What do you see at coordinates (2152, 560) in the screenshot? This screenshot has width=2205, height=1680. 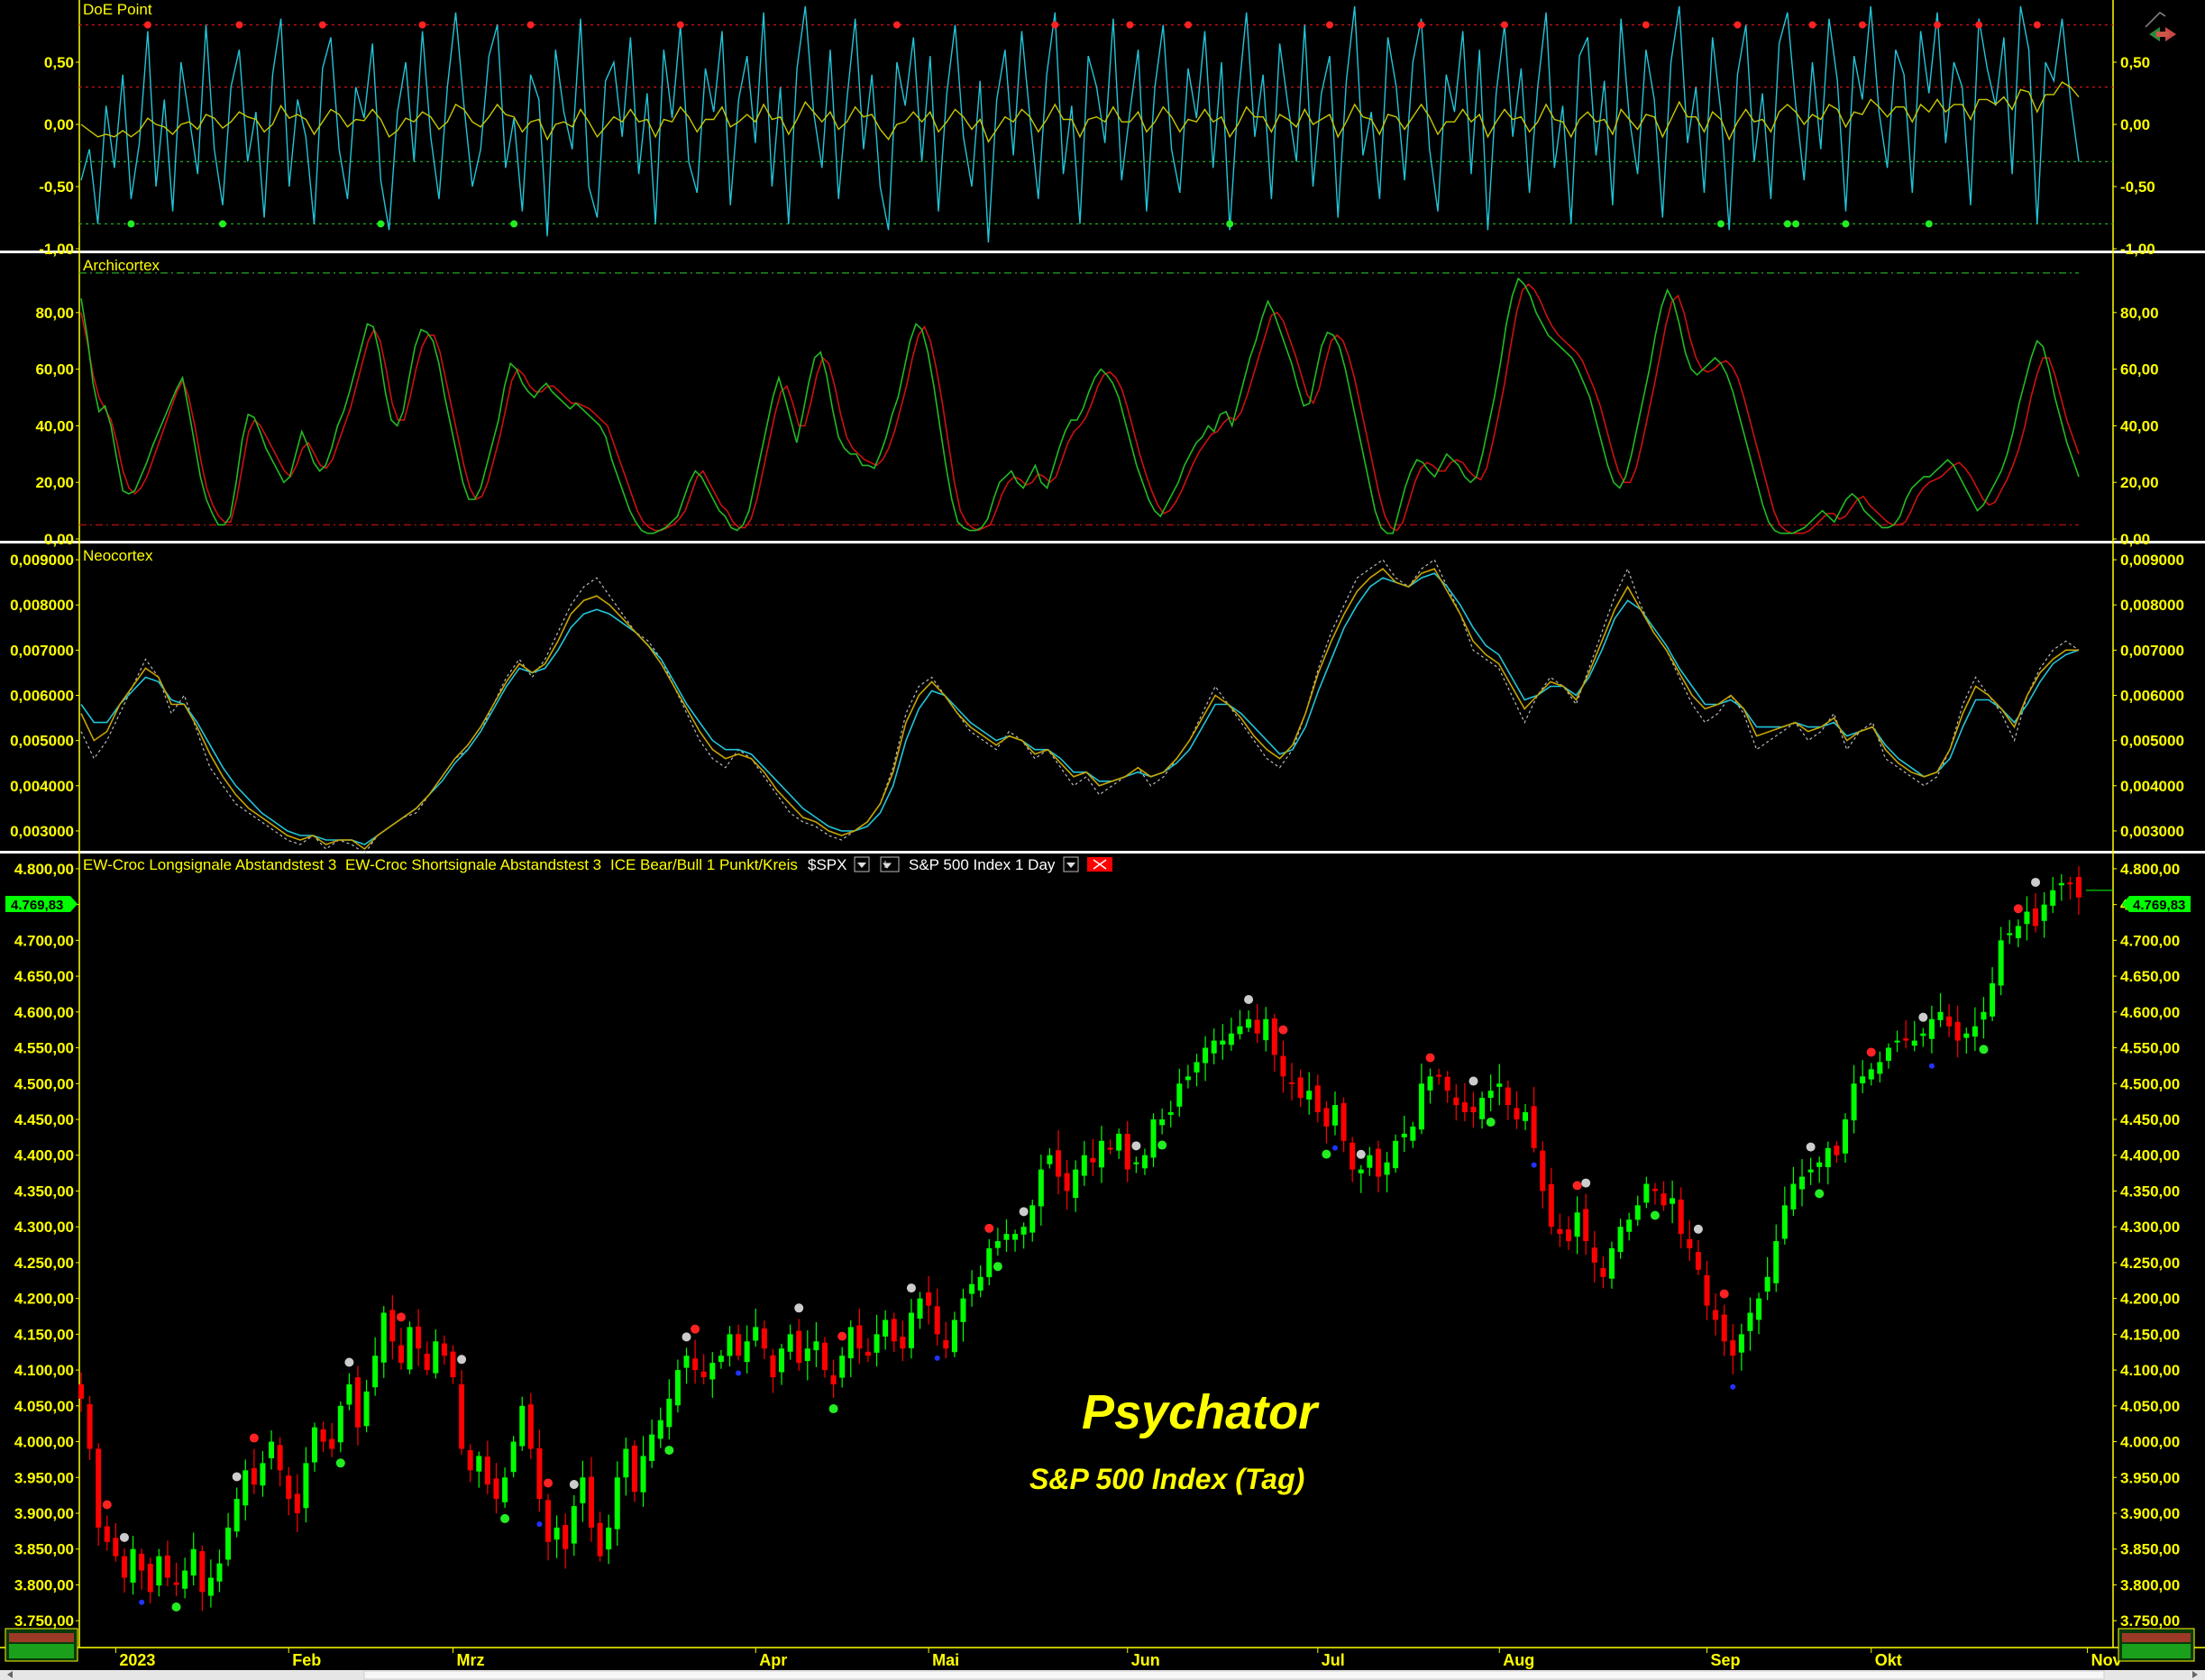 I see `neo-tick-right: 0,009000` at bounding box center [2152, 560].